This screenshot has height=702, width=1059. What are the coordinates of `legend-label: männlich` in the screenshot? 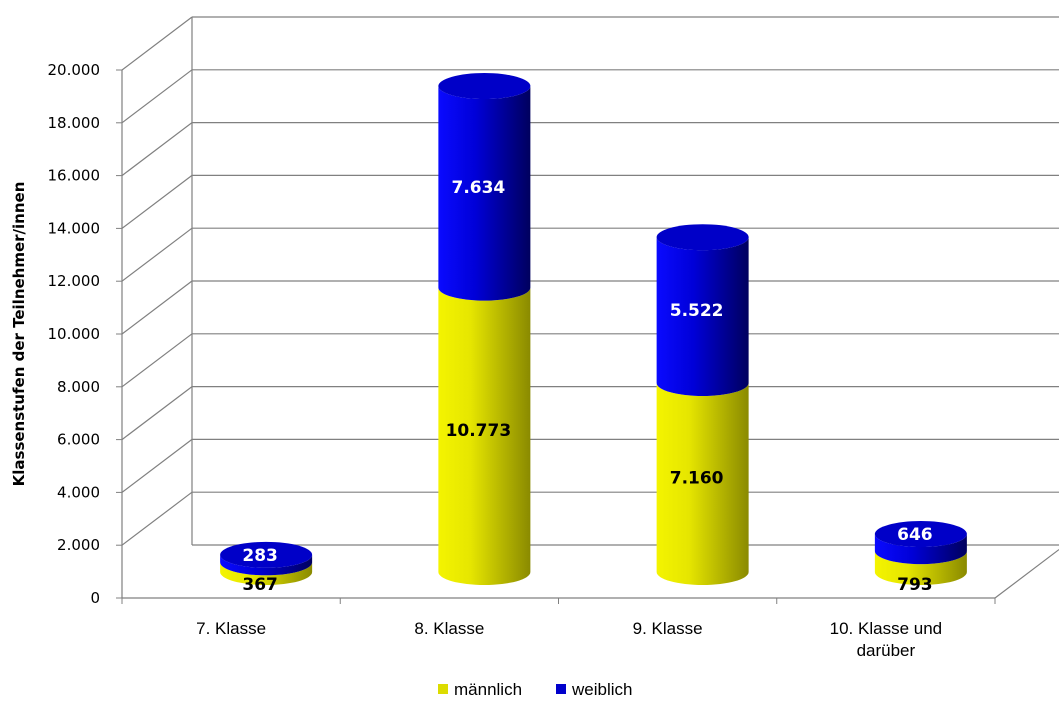 It's located at (488, 689).